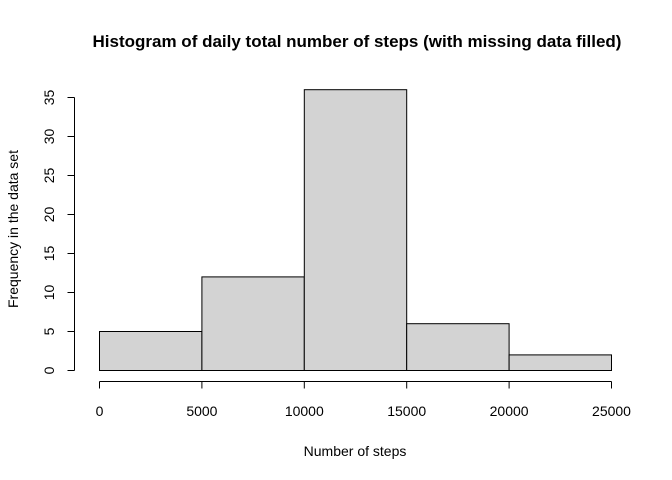 The height and width of the screenshot is (480, 672). Describe the element at coordinates (49, 293) in the screenshot. I see `y-tick-label-2: 10` at that location.